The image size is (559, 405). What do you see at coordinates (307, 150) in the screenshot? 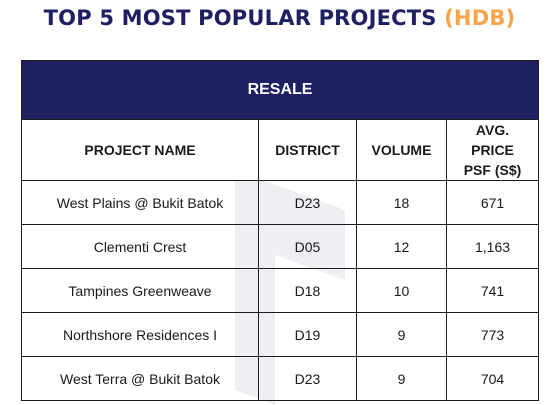
I see `header-district: DISTRICT` at bounding box center [307, 150].